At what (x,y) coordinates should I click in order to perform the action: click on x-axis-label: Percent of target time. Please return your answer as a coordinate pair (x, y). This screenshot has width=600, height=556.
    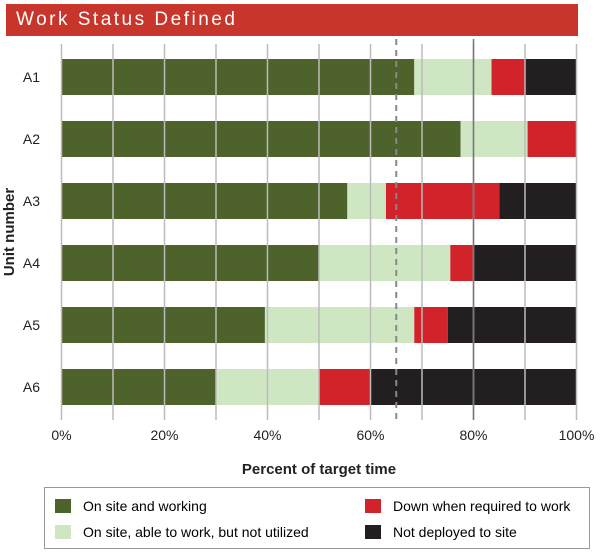
    Looking at the image, I should click on (319, 469).